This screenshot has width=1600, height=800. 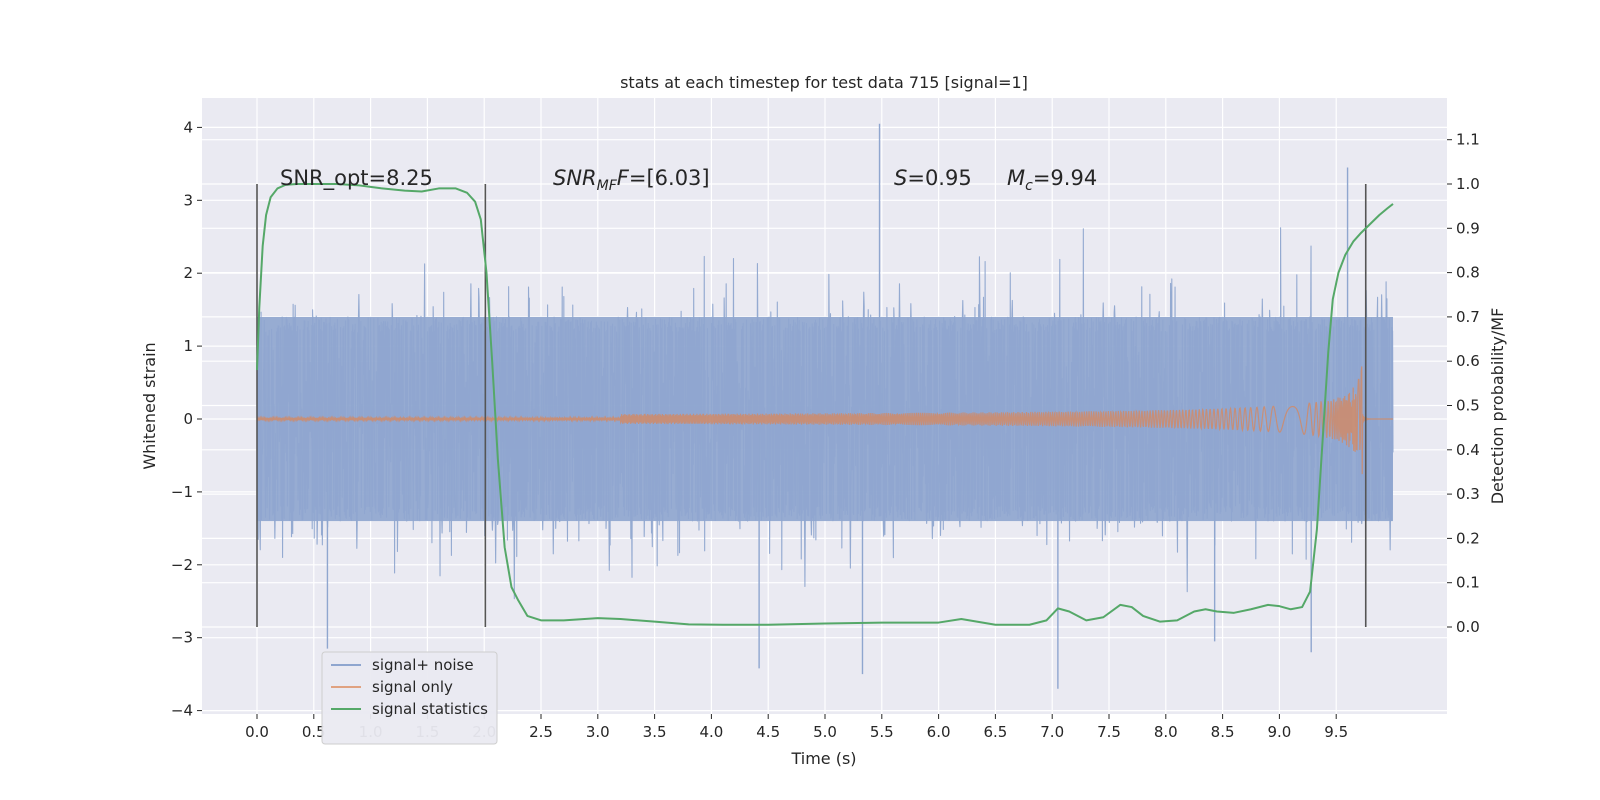 What do you see at coordinates (1166, 732) in the screenshot?
I see `x-tick-label: 8.0` at bounding box center [1166, 732].